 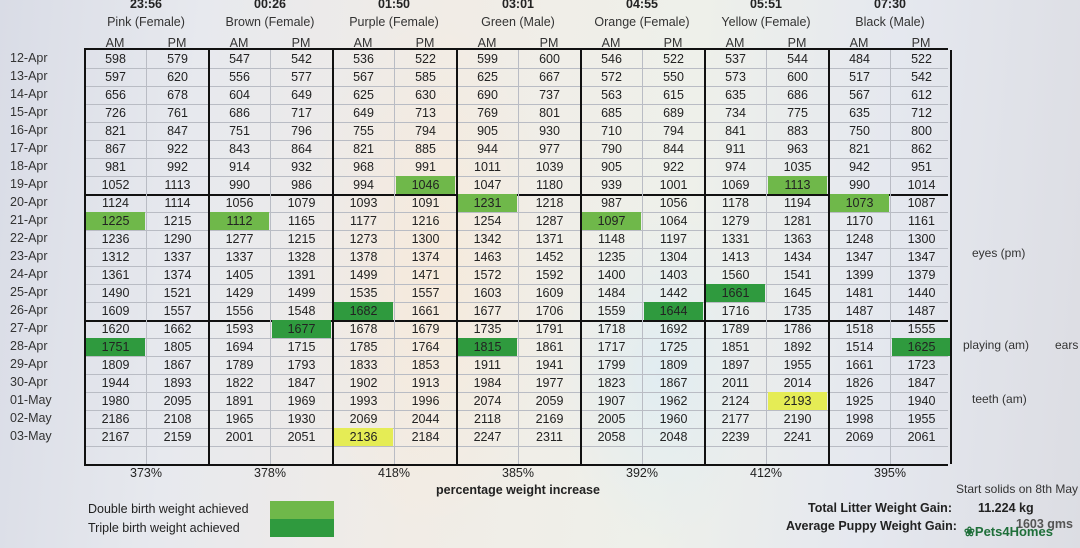 What do you see at coordinates (673, 293) in the screenshot?
I see `weight-cell: 1442` at bounding box center [673, 293].